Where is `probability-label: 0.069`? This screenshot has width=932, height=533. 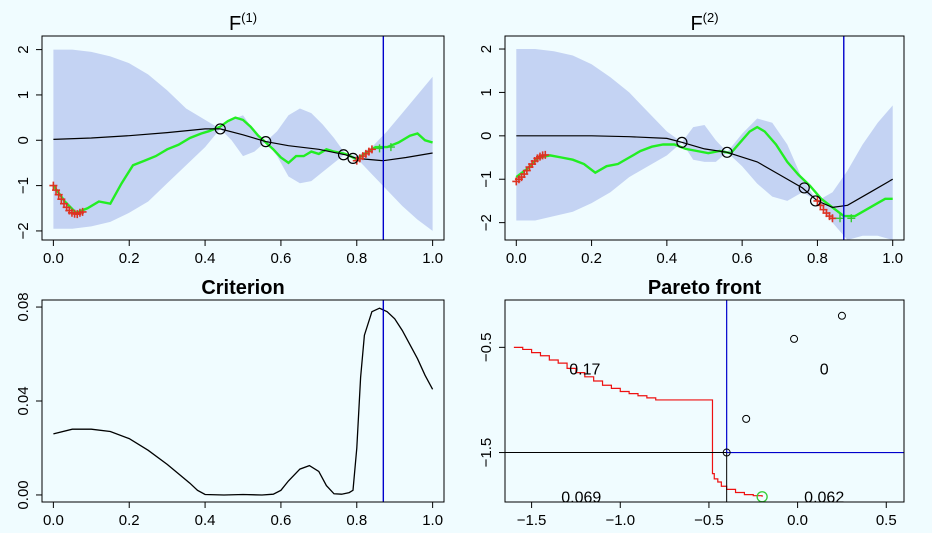 probability-label: 0.069 is located at coordinates (581, 498).